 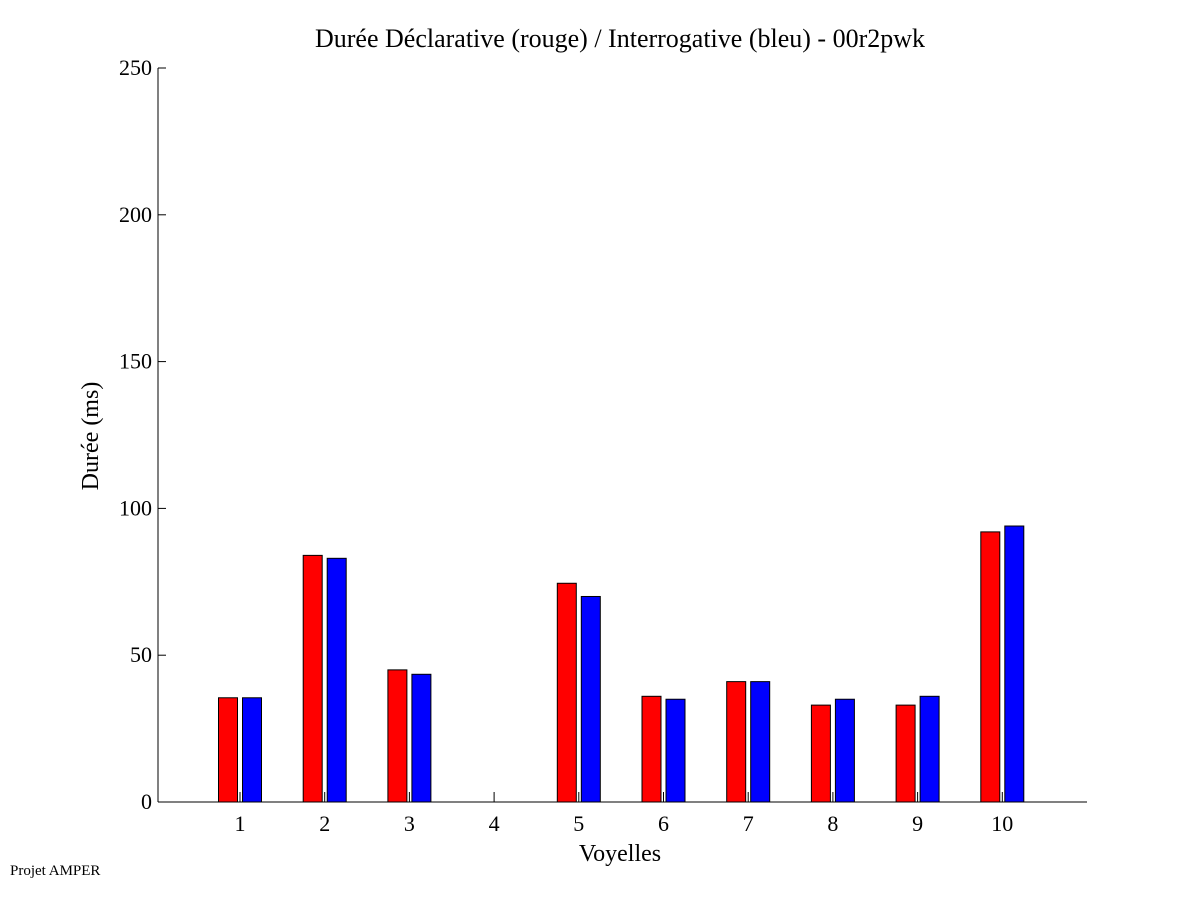 I want to click on x-tick-label: 9, so click(x=917, y=823).